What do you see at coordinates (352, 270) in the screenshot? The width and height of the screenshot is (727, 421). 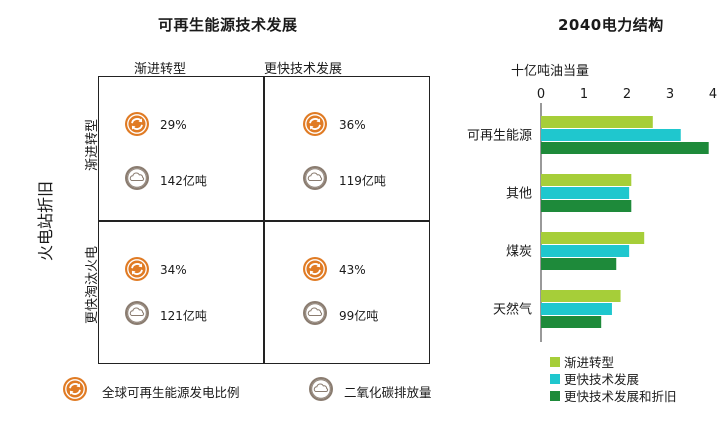 I see `cell-fasterretire-fastertech-renew-share: 43%` at bounding box center [352, 270].